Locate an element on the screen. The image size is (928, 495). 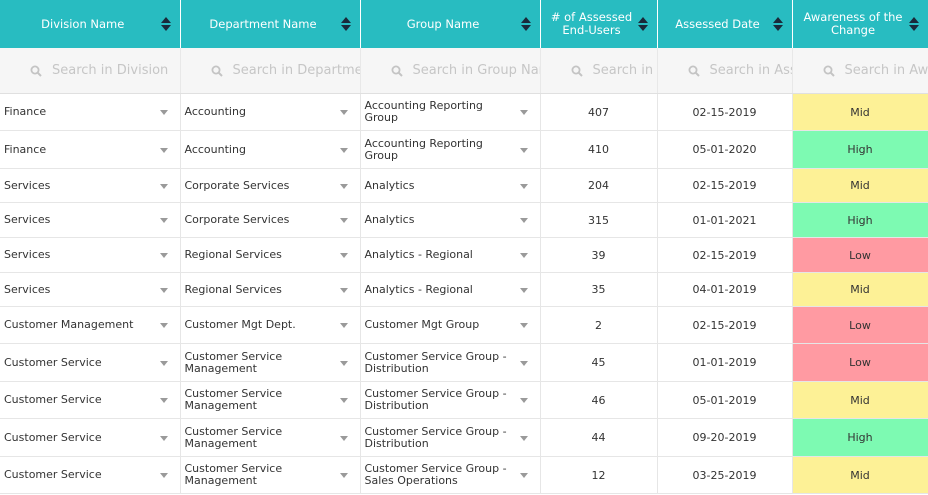
group-cell-select: Customer Mgt Group is located at coordinates (450, 325).